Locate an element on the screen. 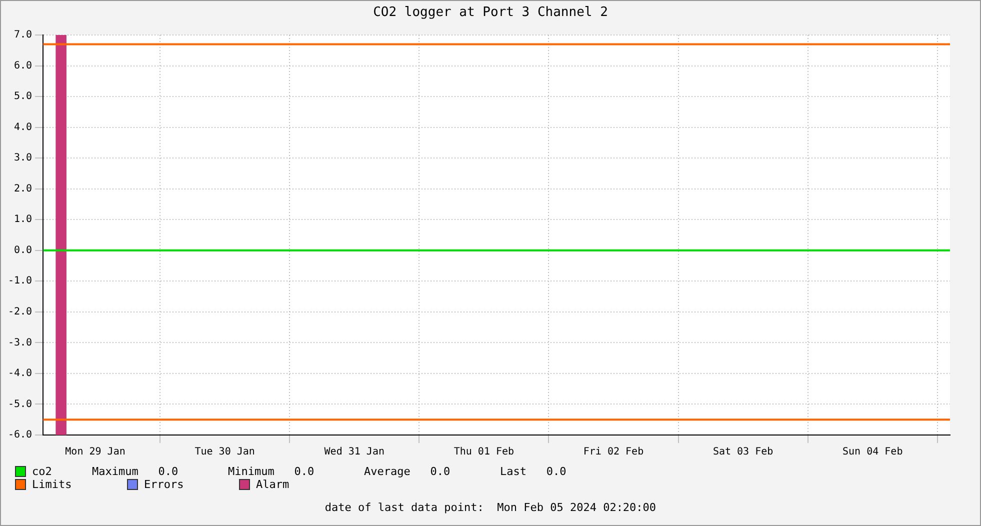  y-tick-label: -2.0 is located at coordinates (20, 312).